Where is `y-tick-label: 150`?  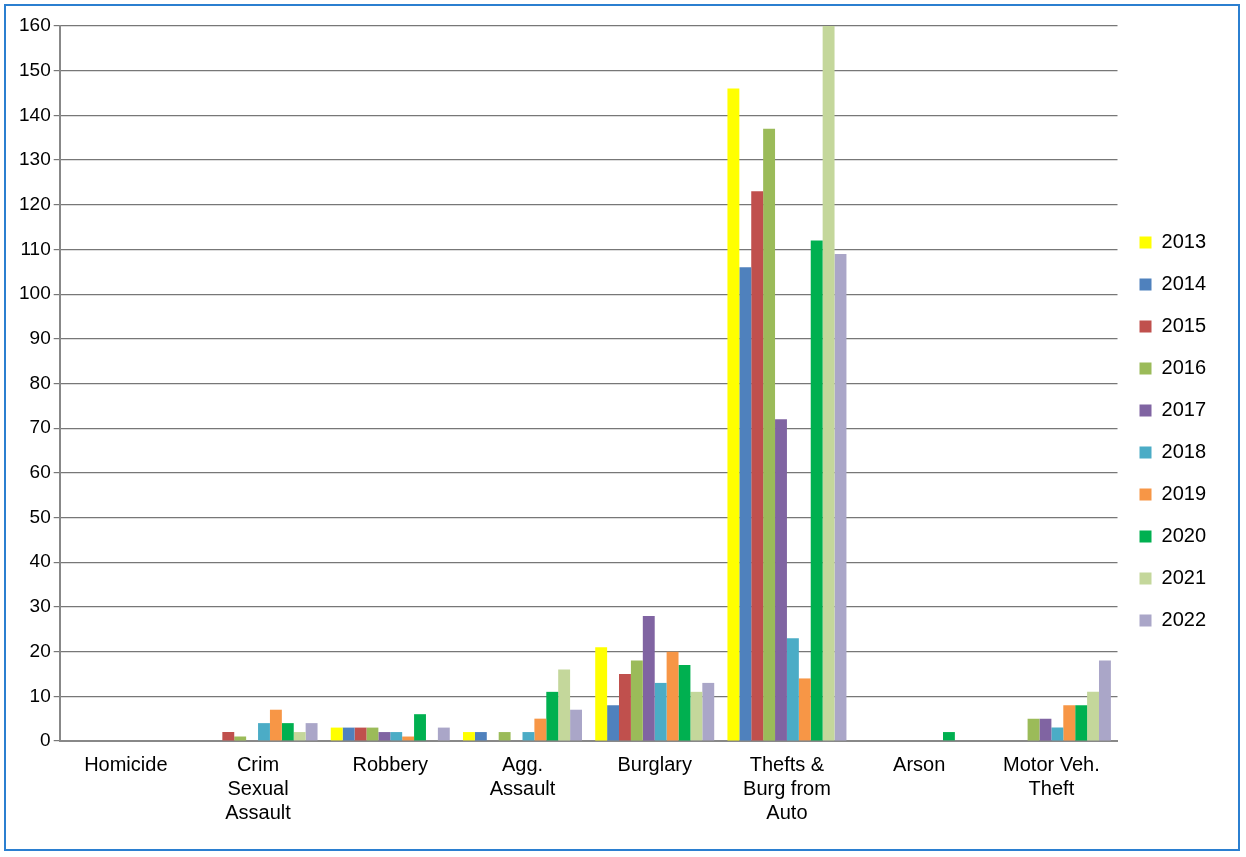 y-tick-label: 150 is located at coordinates (35, 69).